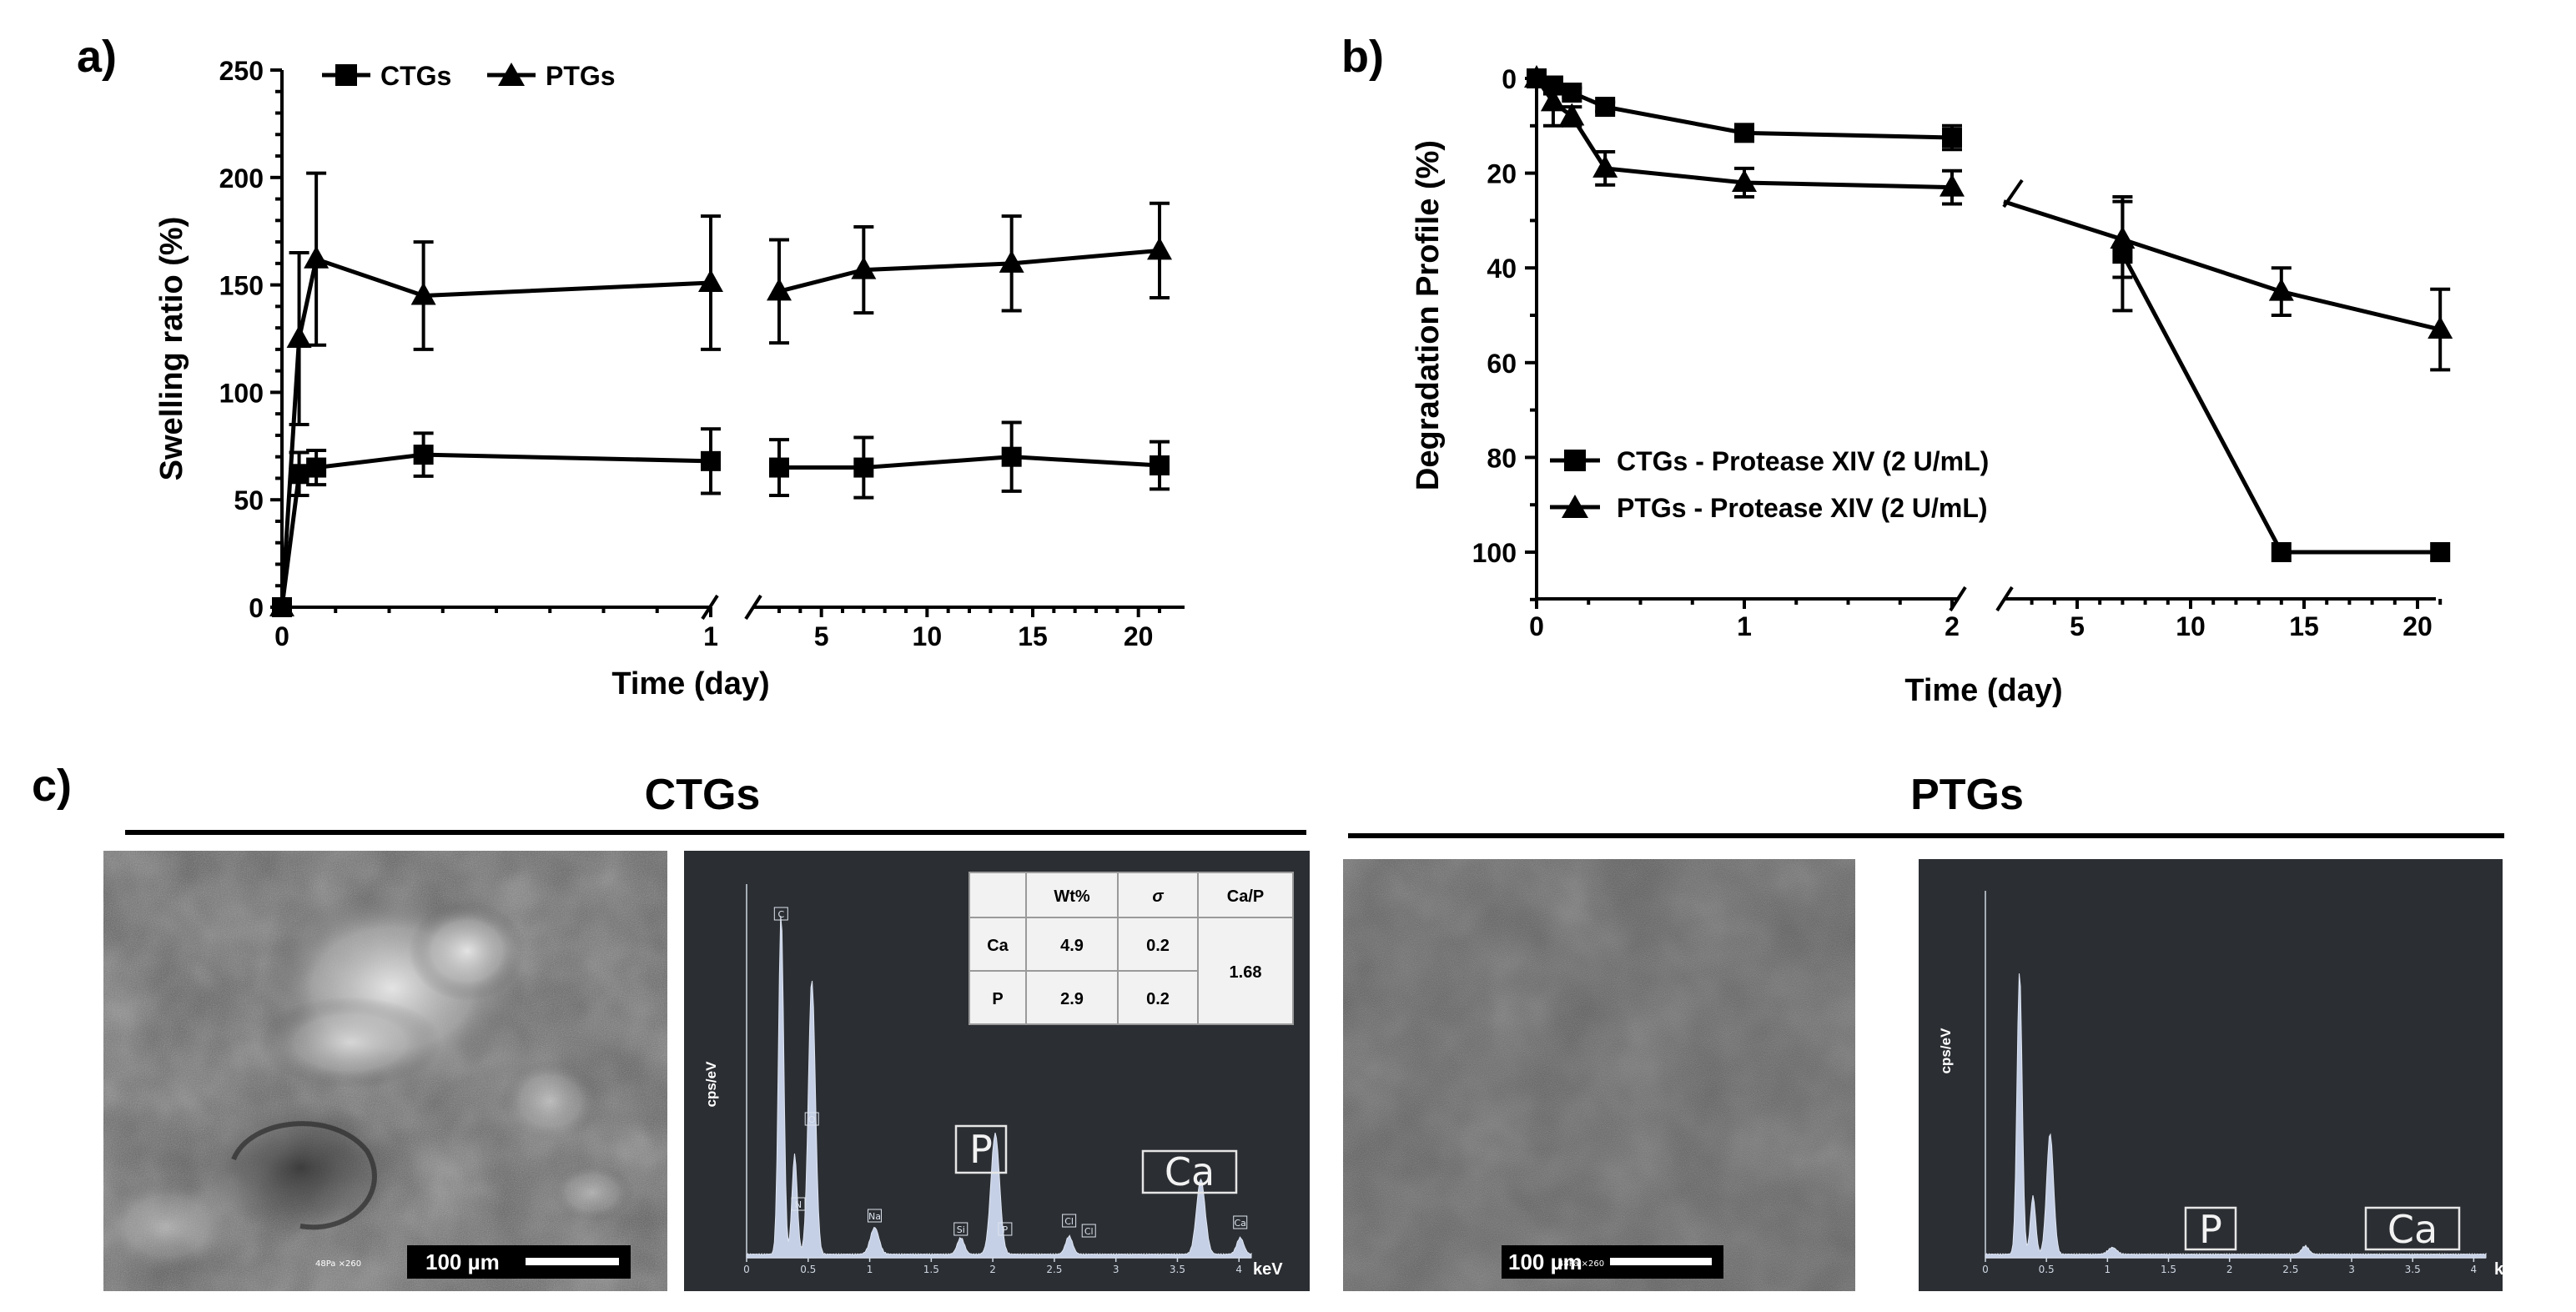 This screenshot has height=1312, width=2576. I want to click on eds-spectrum-ptgs: cps/eV keV P Ca 0 0.5 1 1.5 2 2.5 3 3.5 4, so click(2221, 1075).